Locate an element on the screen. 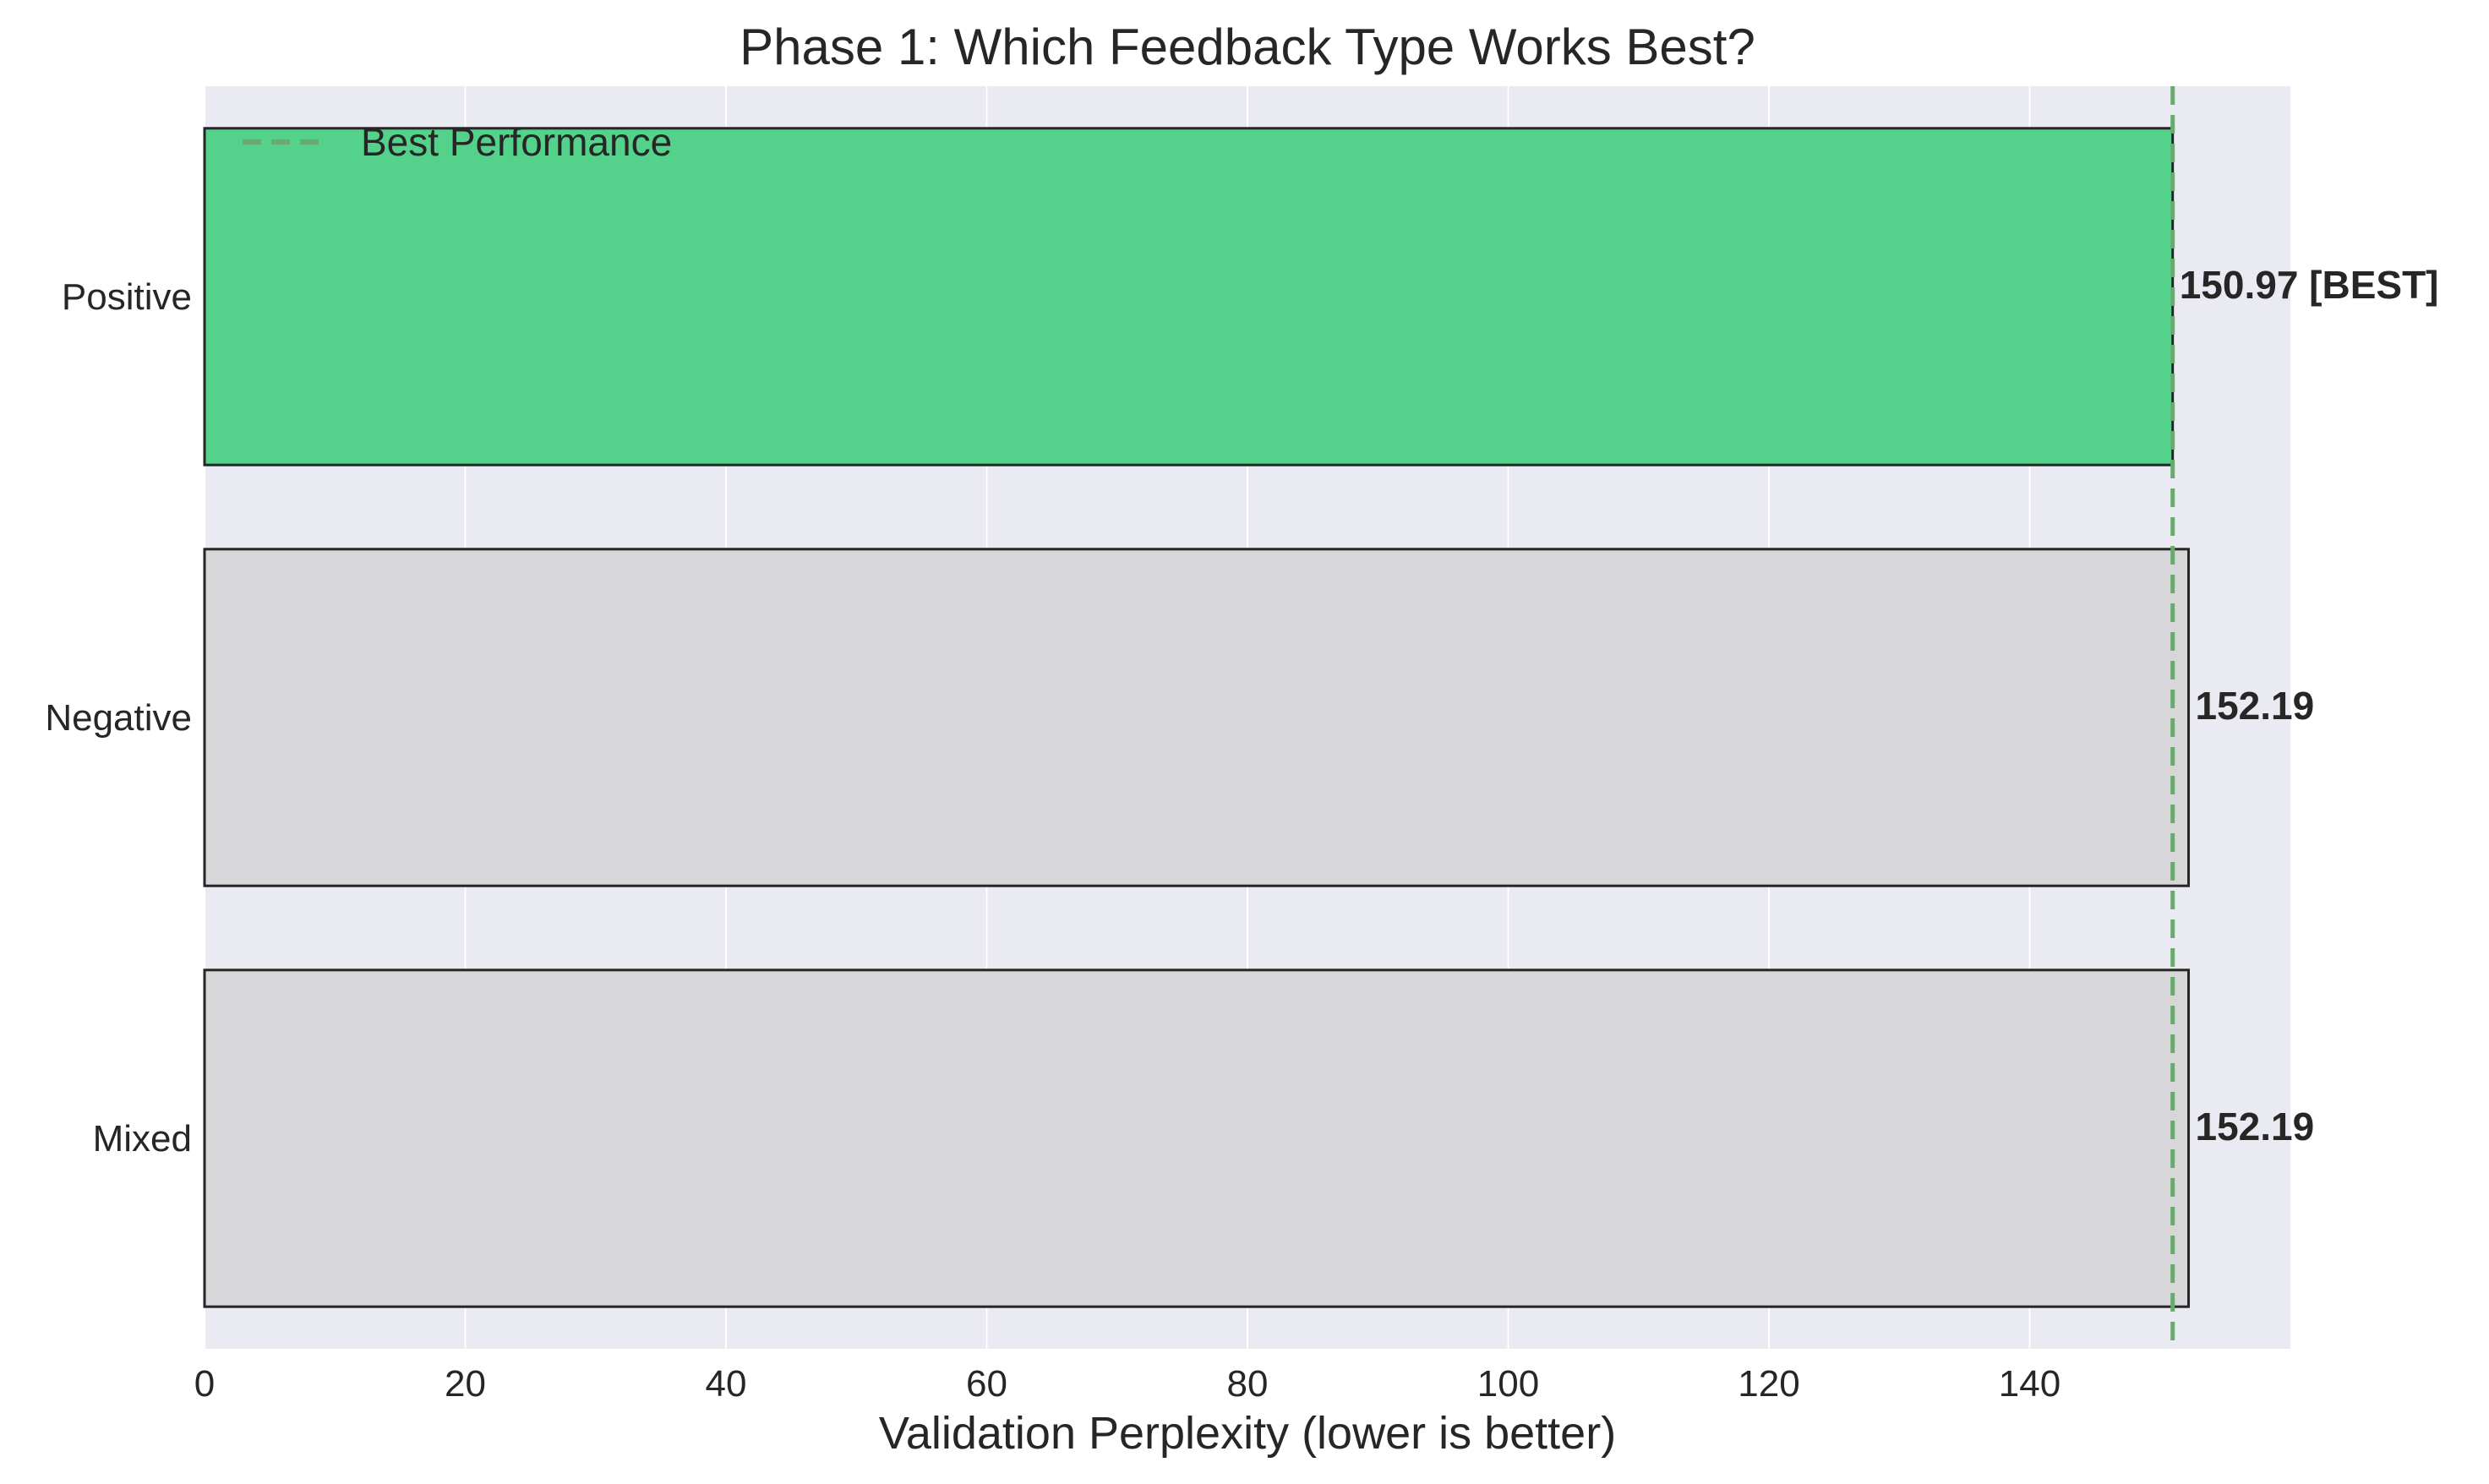 Image resolution: width=2489 pixels, height=1484 pixels. x-tick-label: 80 is located at coordinates (1248, 1384).